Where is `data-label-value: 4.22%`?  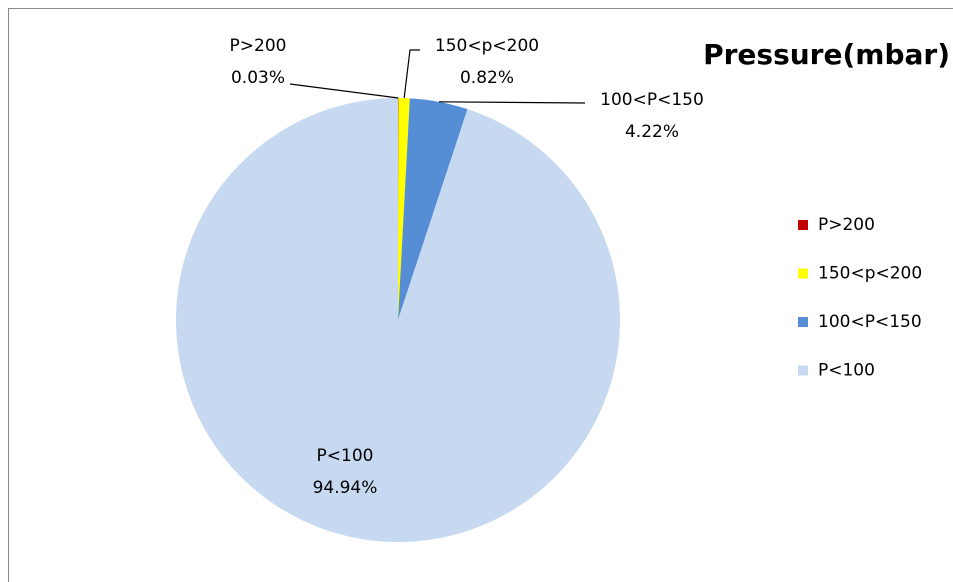 data-label-value: 4.22% is located at coordinates (652, 132).